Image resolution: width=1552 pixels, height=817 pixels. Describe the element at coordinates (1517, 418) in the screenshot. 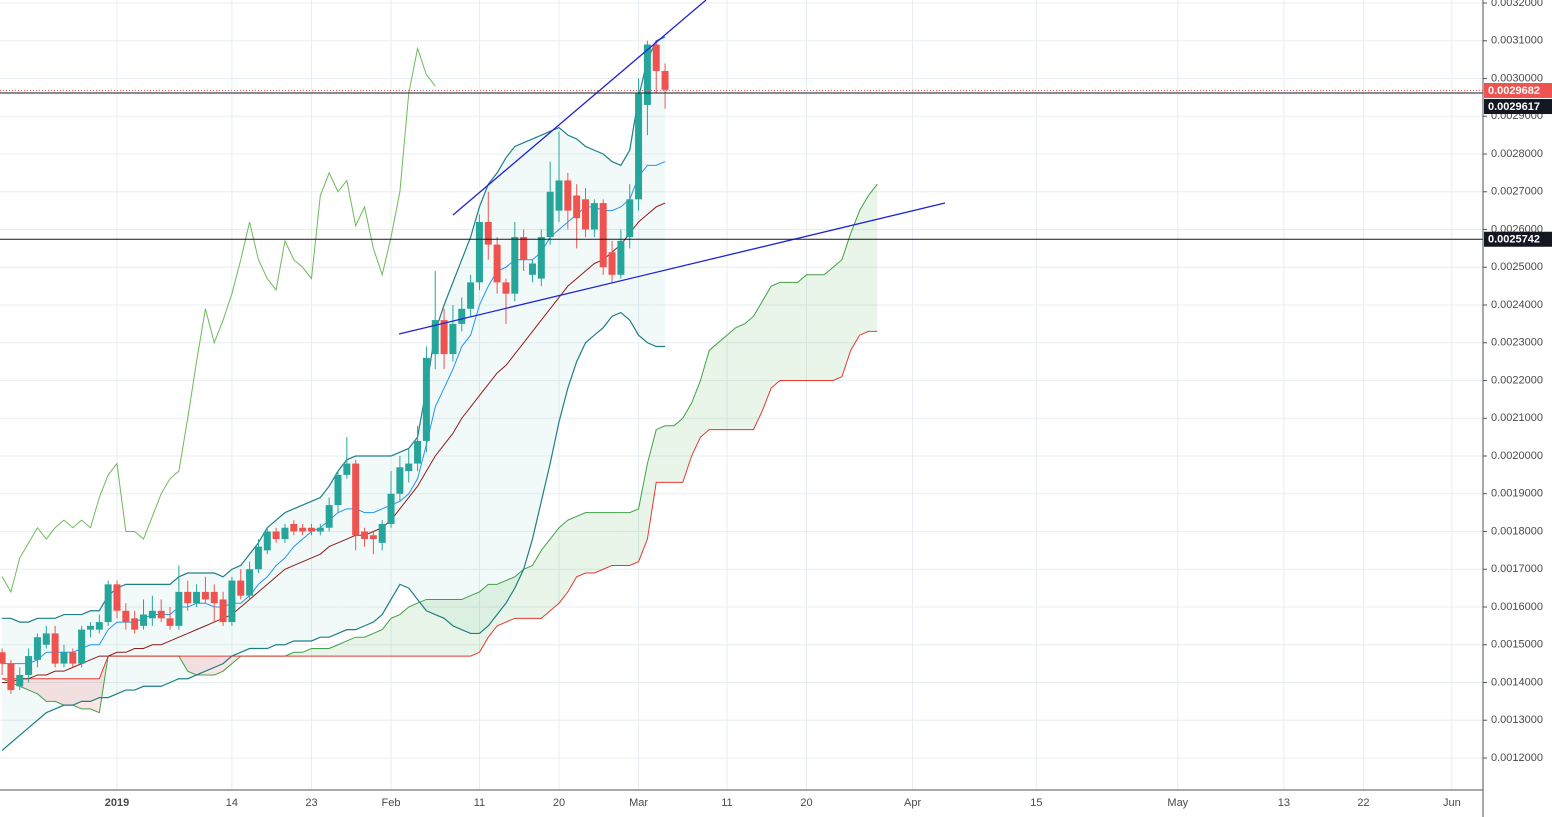

I see `y-tick-label: 0.0021000` at that location.